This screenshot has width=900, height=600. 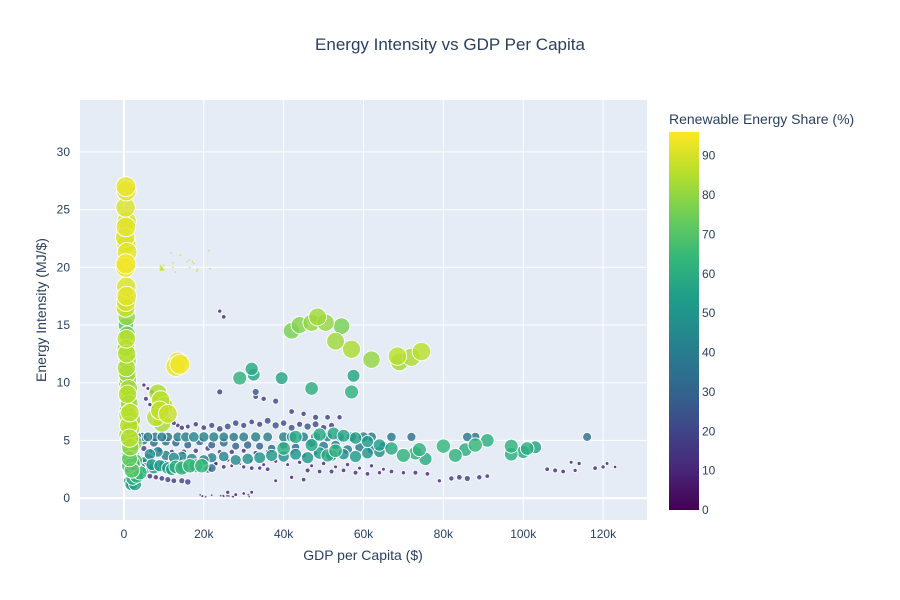 What do you see at coordinates (284, 534) in the screenshot?
I see `x-tick-label: 40k` at bounding box center [284, 534].